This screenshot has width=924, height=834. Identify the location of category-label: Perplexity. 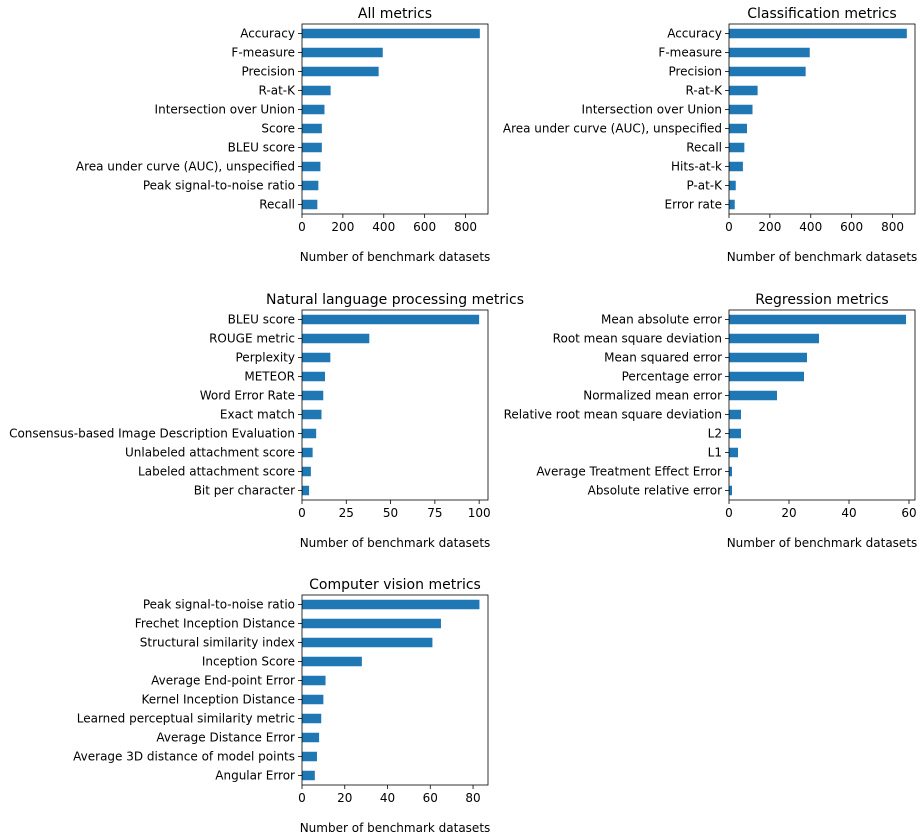
(266, 358).